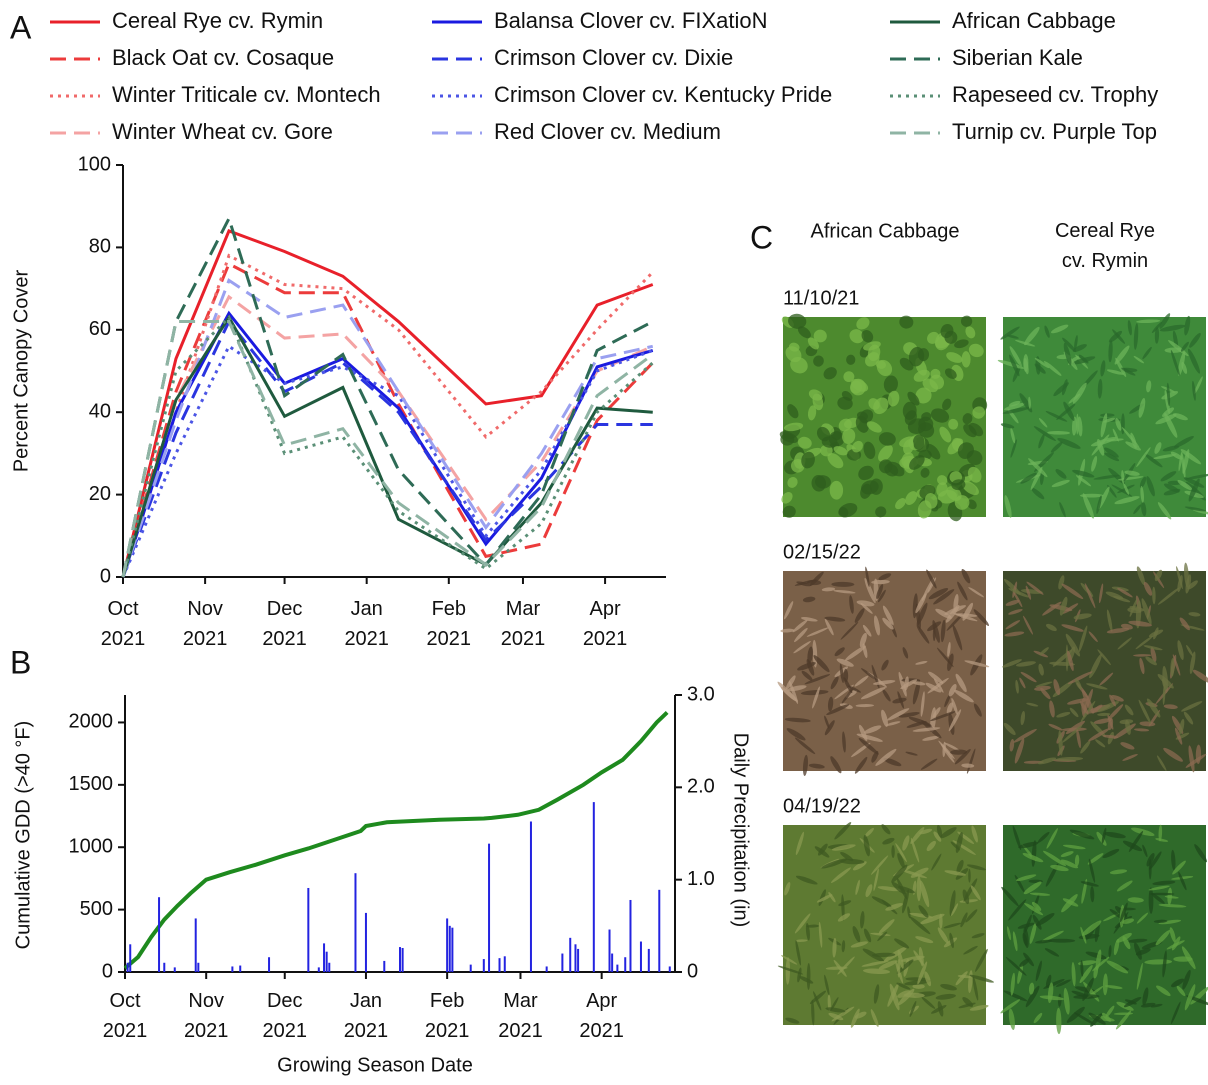 This screenshot has width=1208, height=1085. I want to click on x-tick-label: Nov 2021, so click(205, 624).